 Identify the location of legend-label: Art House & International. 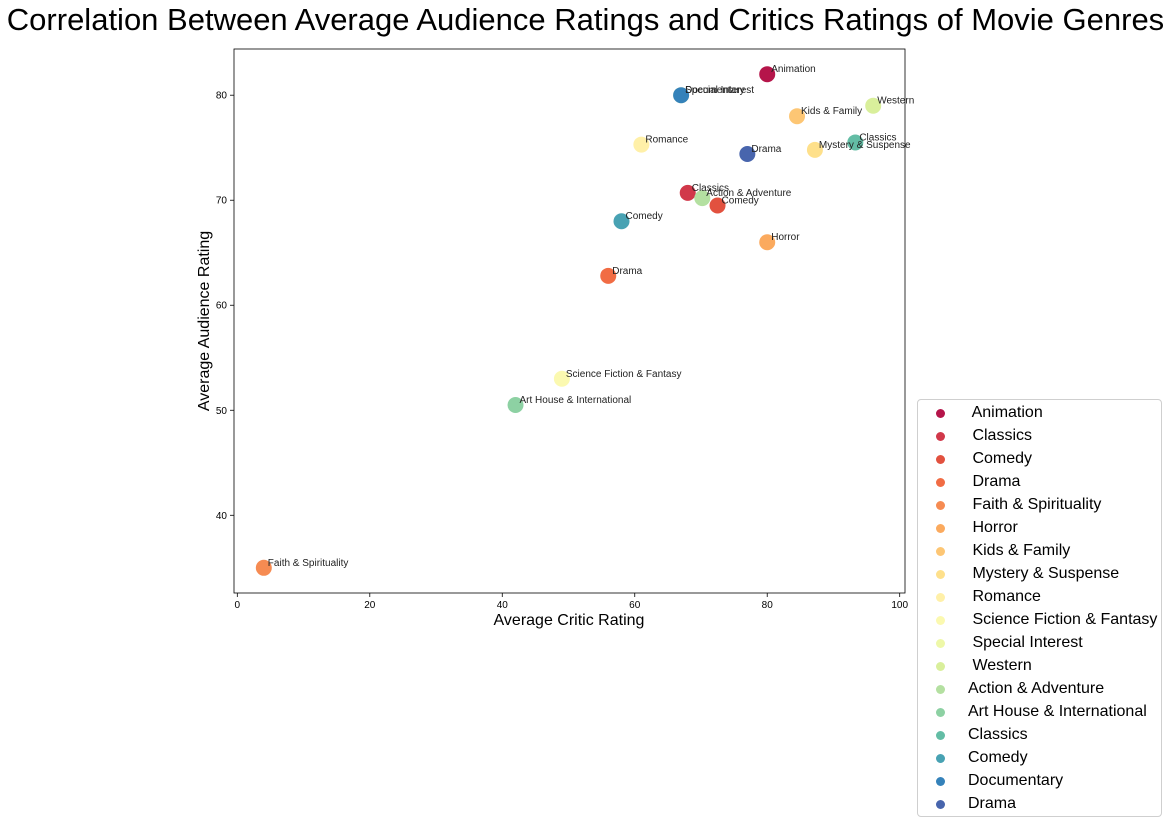
(1057, 711).